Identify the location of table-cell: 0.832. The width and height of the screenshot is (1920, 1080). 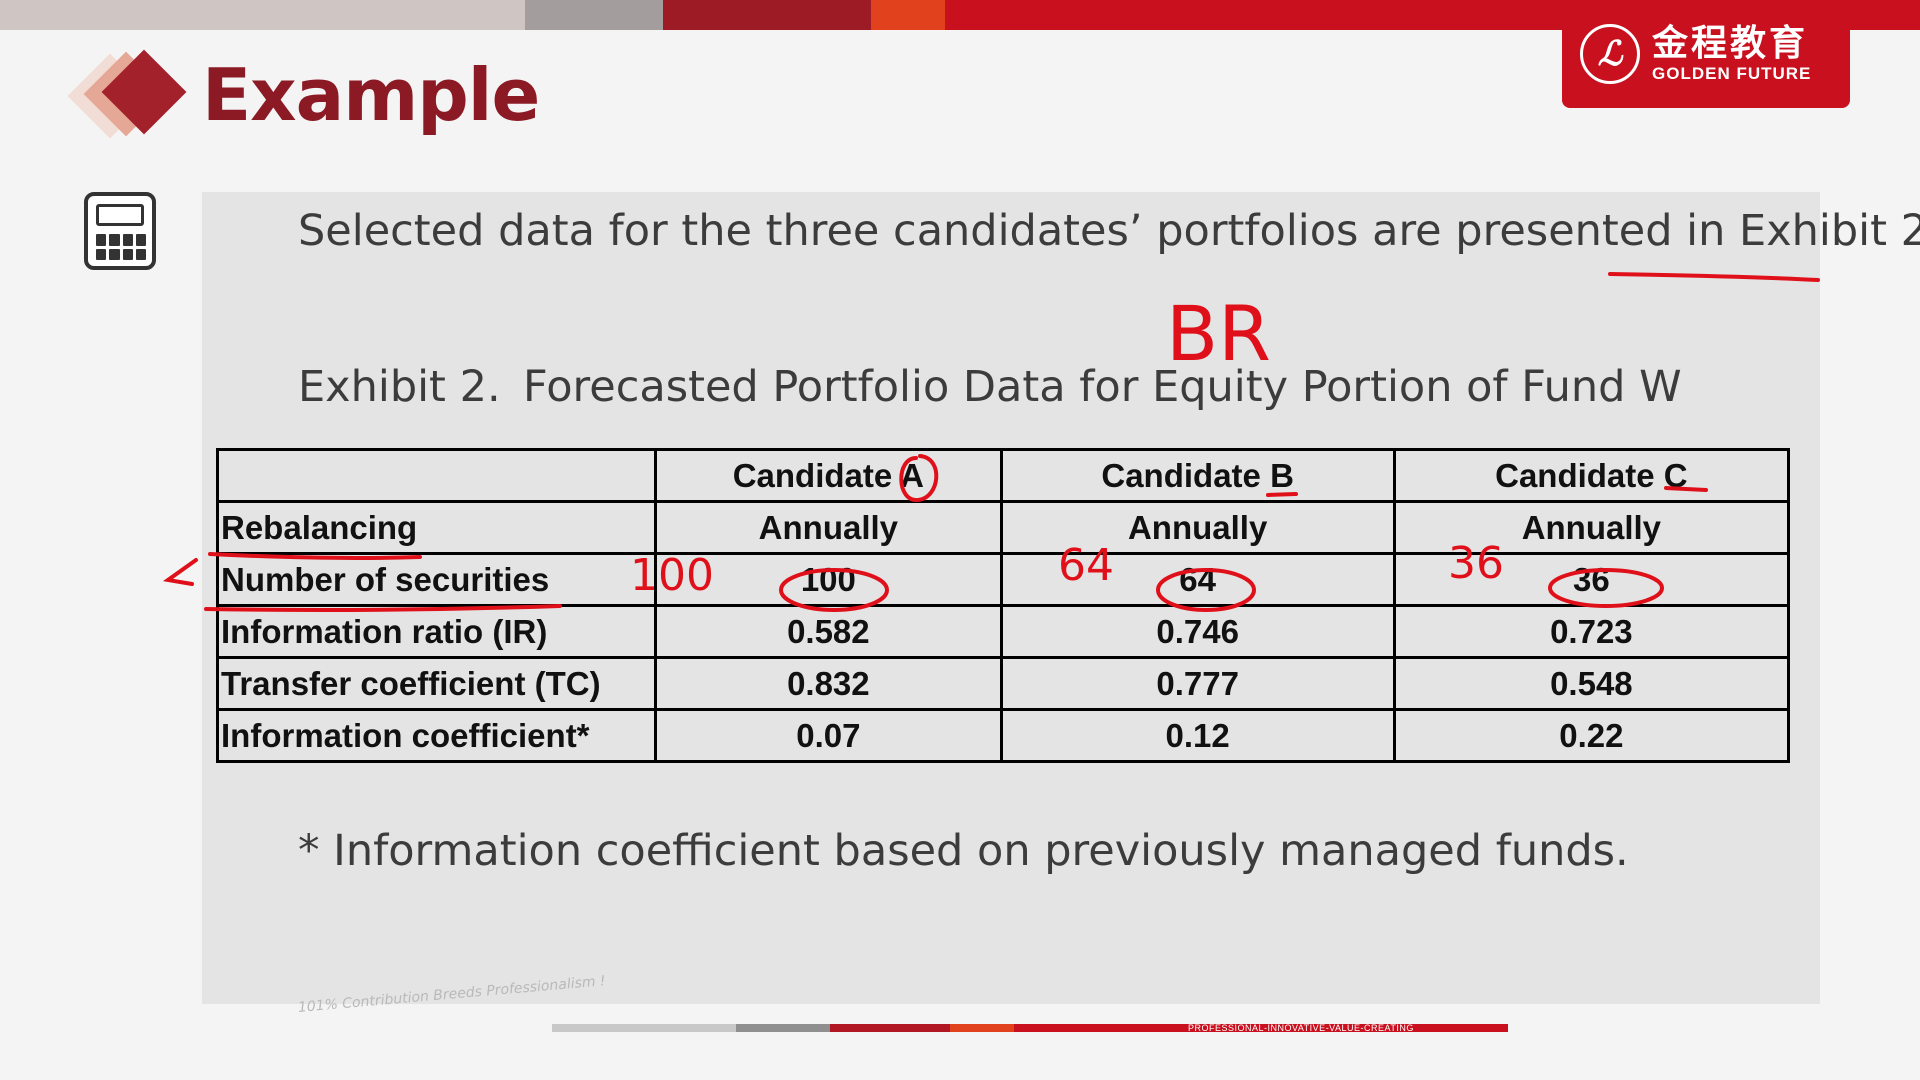
(828, 683).